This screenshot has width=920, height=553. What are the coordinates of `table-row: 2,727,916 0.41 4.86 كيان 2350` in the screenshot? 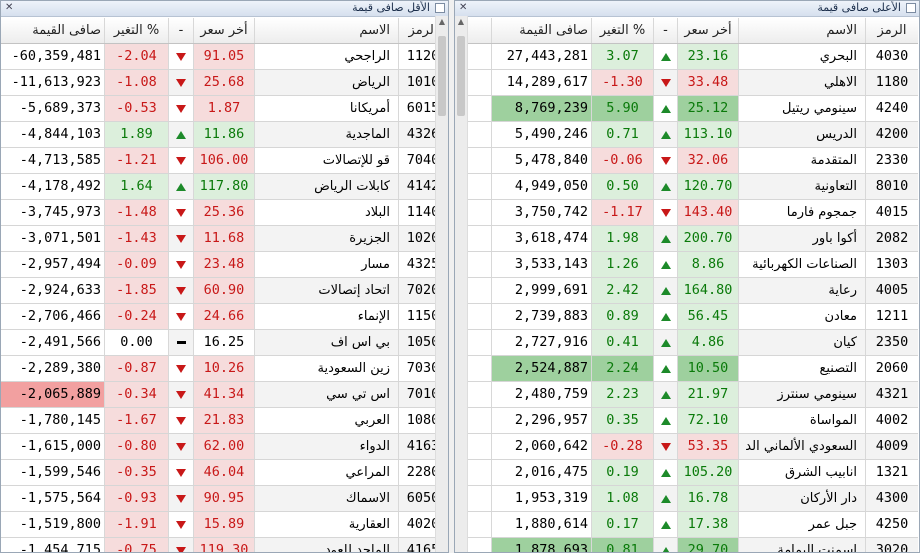 It's located at (693, 343).